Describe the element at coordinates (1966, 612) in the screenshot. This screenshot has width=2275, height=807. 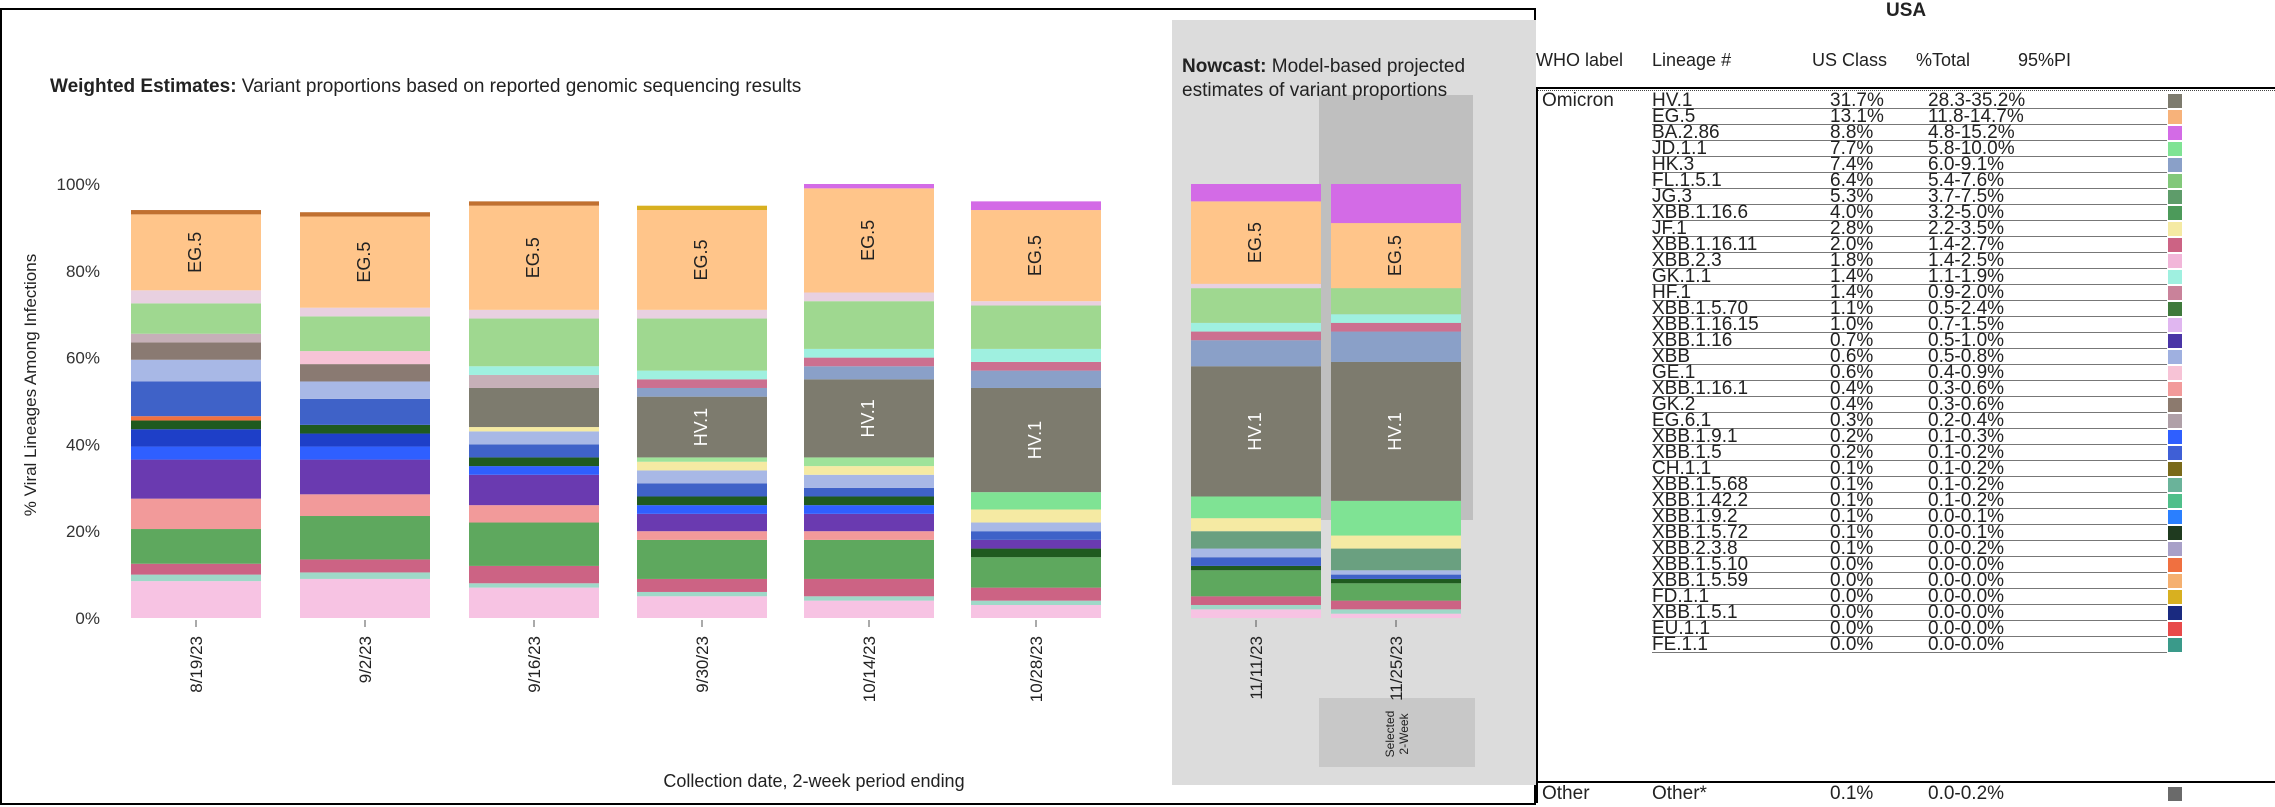
I see `cell-pi: 0.0-0.0%` at that location.